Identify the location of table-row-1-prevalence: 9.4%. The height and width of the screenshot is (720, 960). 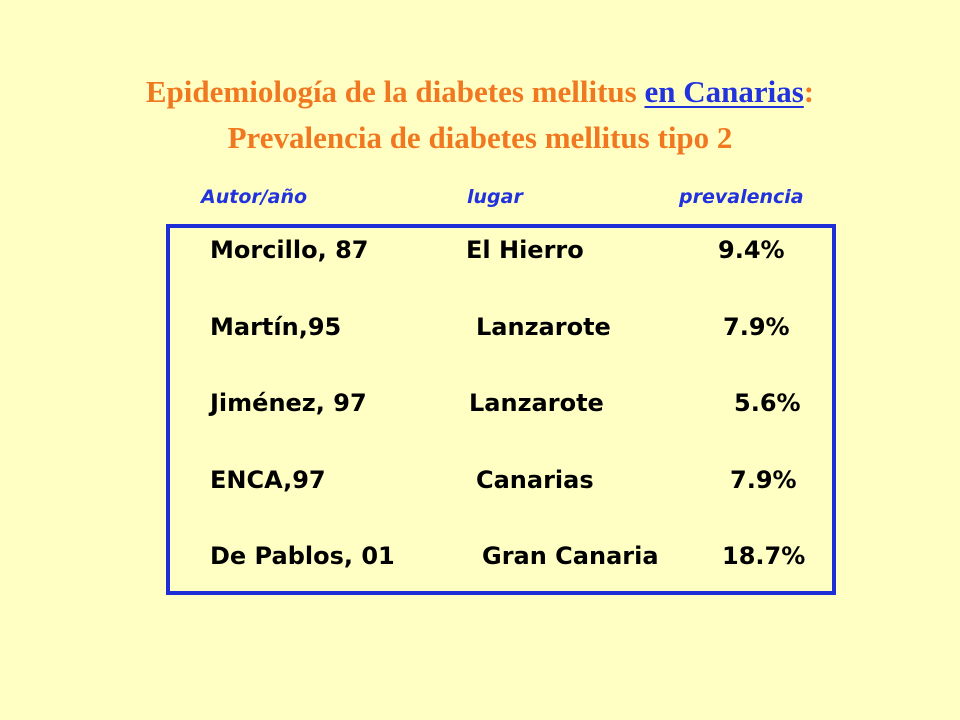
(751, 250).